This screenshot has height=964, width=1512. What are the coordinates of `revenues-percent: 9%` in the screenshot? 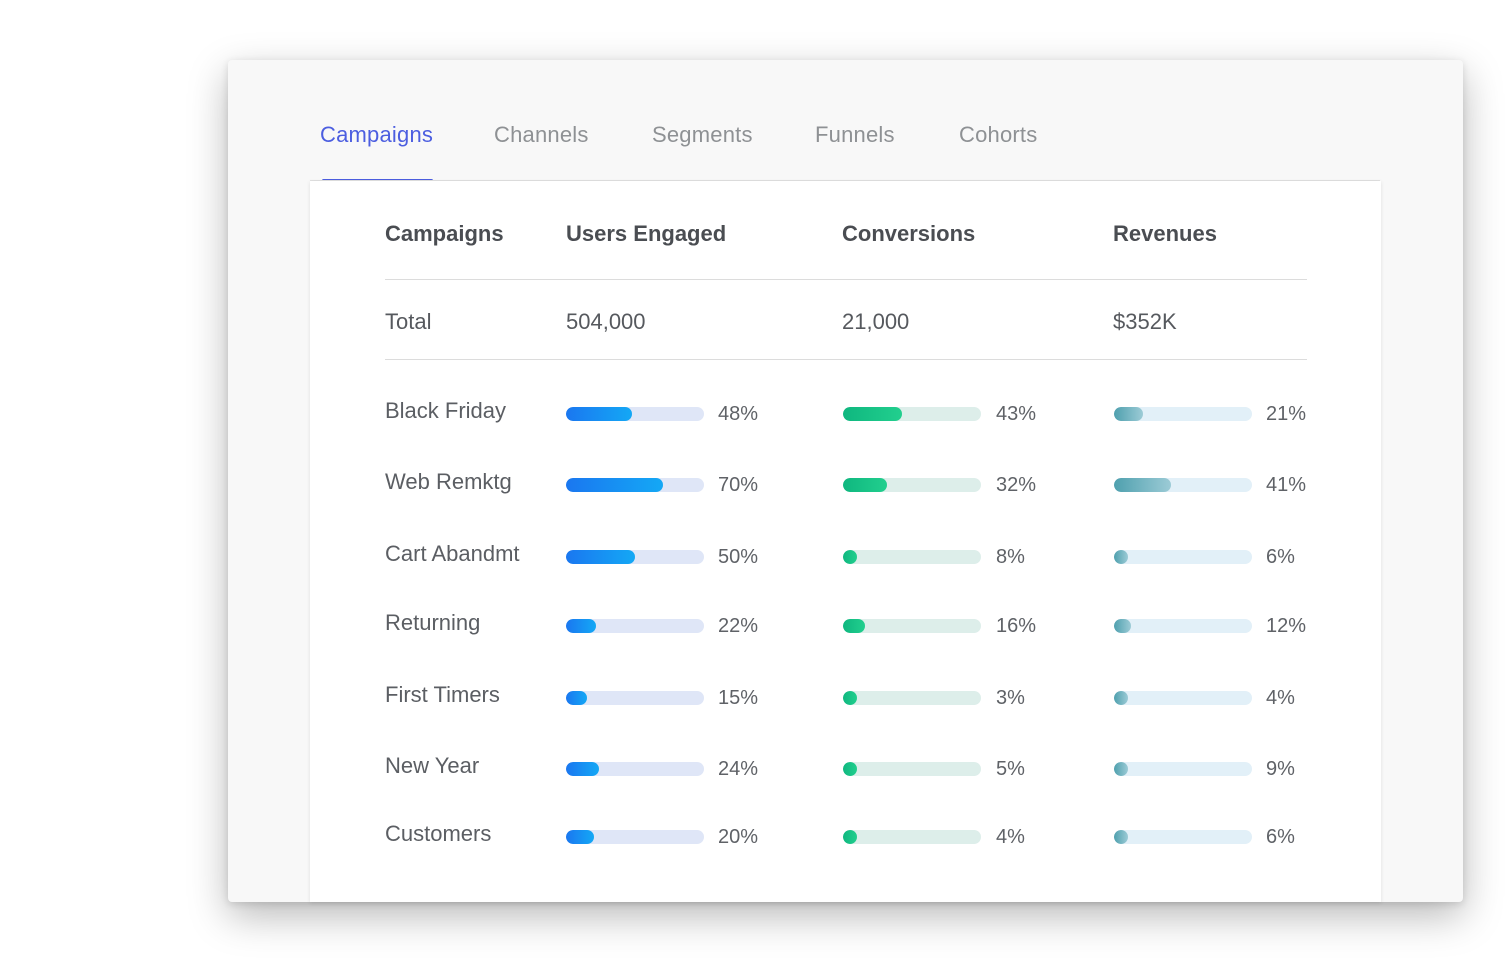 It's located at (1280, 769).